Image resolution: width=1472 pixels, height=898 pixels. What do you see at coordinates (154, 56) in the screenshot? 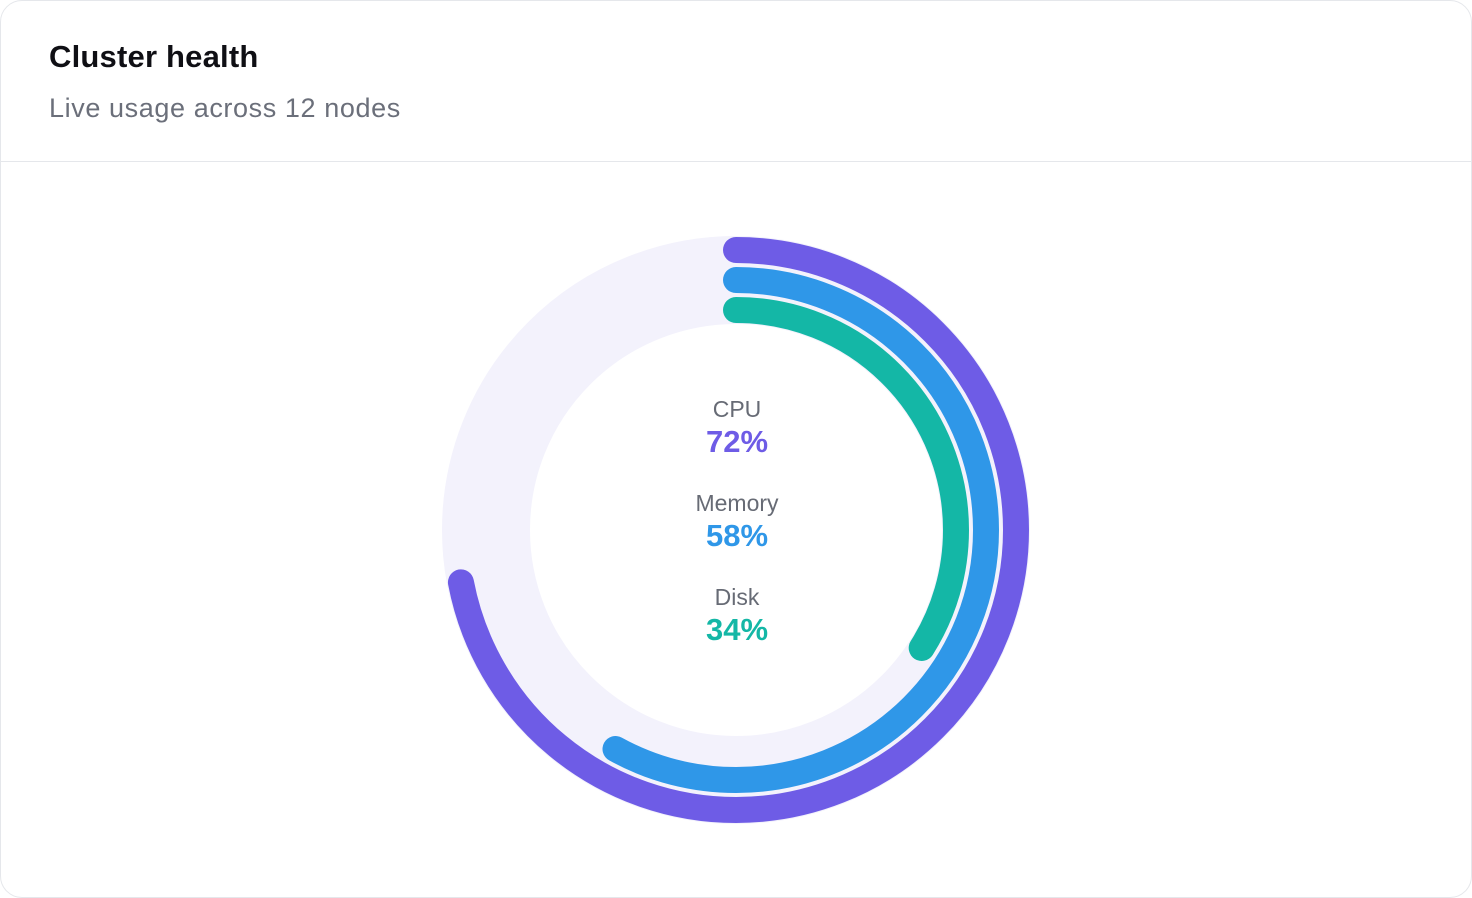
I see `card-title: Cluster health` at bounding box center [154, 56].